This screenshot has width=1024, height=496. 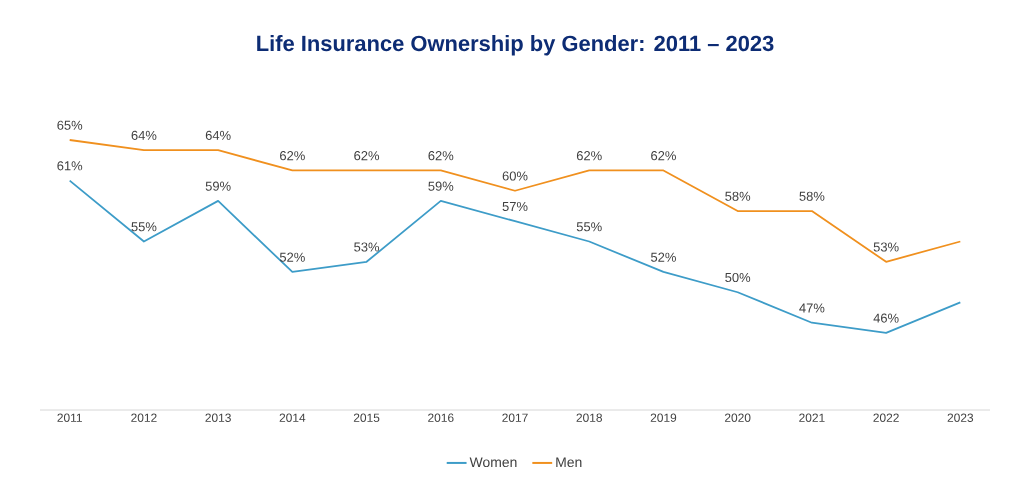 I want to click on x-tick-label: 2016, so click(x=441, y=417).